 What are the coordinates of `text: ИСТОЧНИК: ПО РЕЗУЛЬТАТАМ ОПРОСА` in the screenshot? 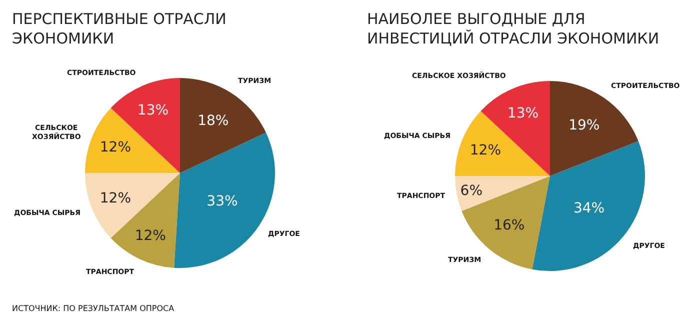 It's located at (93, 308).